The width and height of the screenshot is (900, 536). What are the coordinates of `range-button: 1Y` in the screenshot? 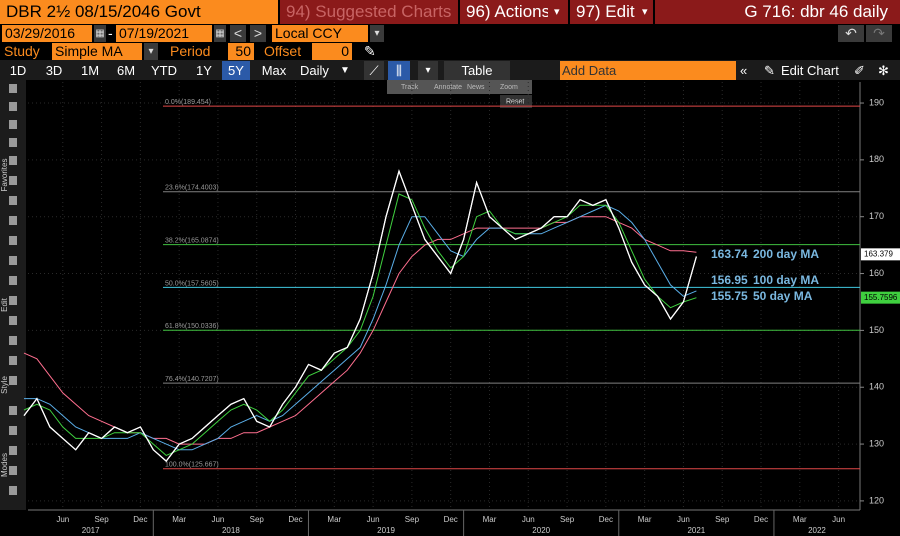 It's located at (204, 70).